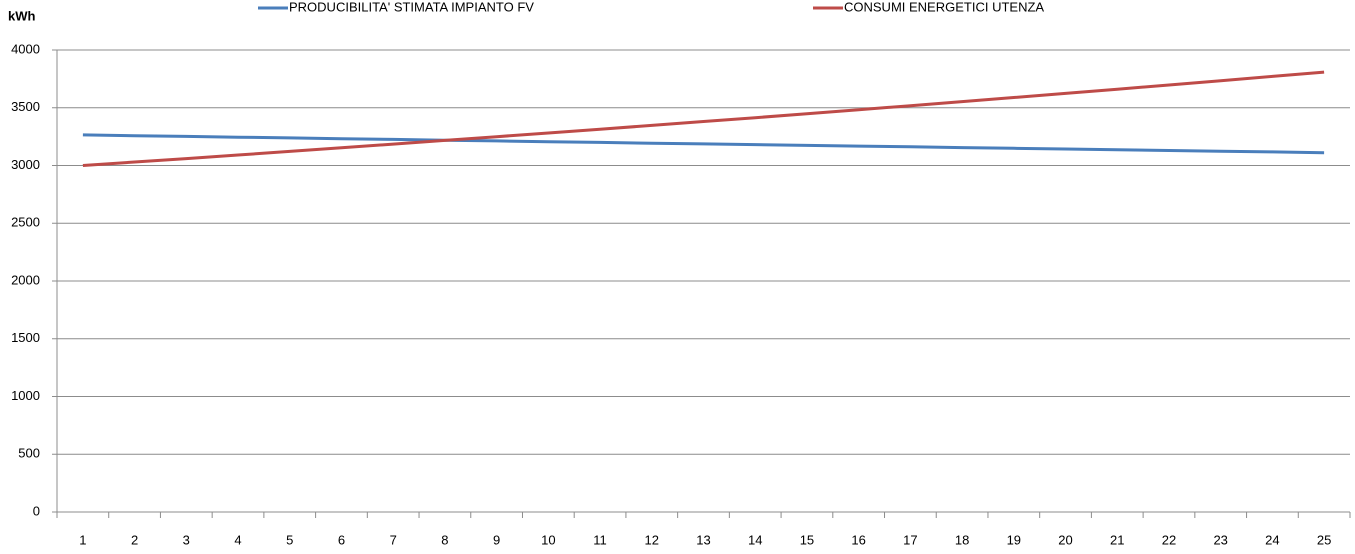 This screenshot has width=1355, height=554. Describe the element at coordinates (807, 539) in the screenshot. I see `x-tick-label: 15` at that location.